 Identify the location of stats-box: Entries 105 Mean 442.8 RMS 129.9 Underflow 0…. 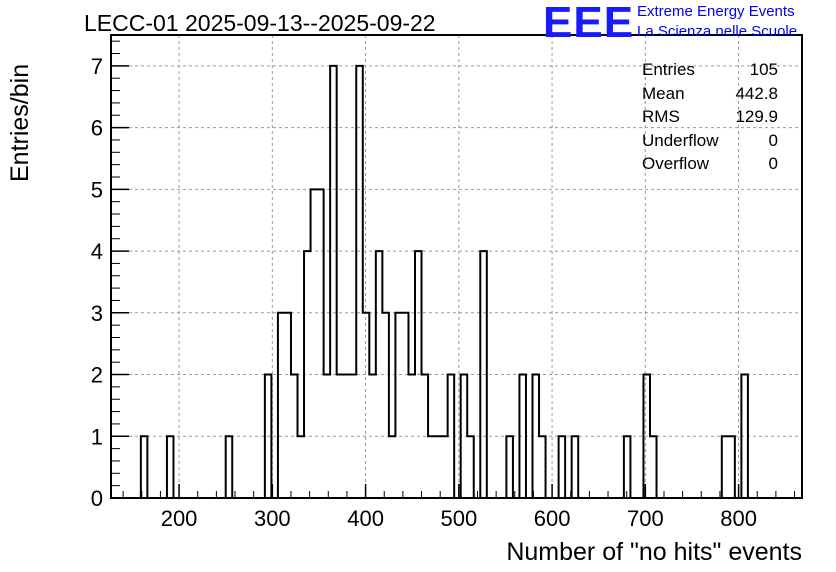
(710, 117).